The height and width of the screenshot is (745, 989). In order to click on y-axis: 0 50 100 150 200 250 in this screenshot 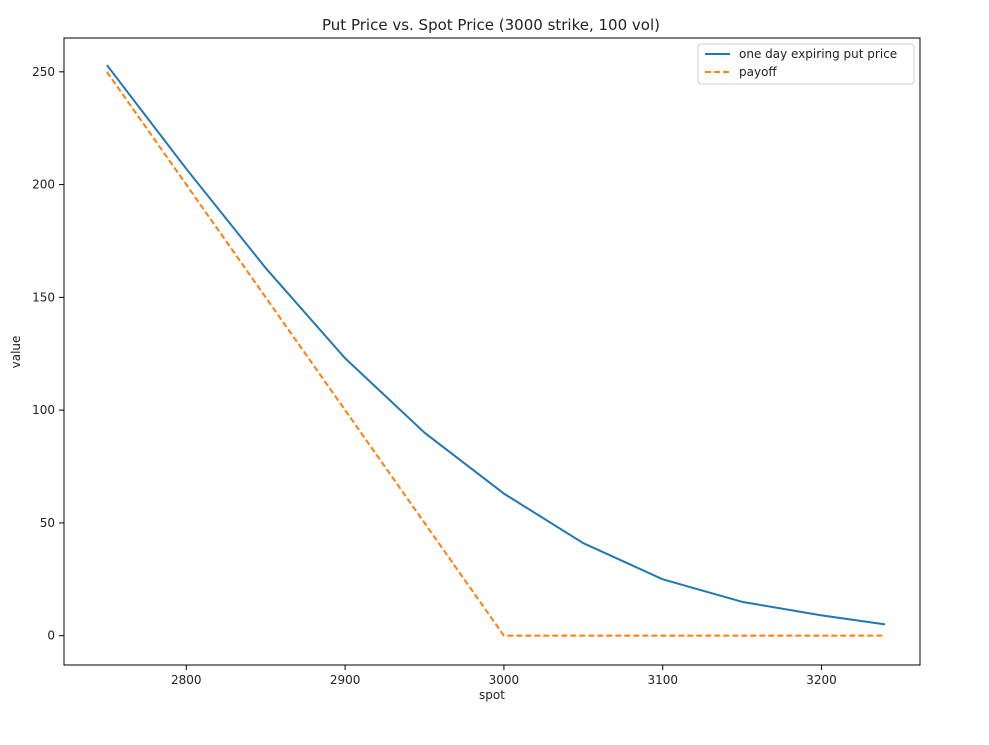, I will do `click(48, 354)`.